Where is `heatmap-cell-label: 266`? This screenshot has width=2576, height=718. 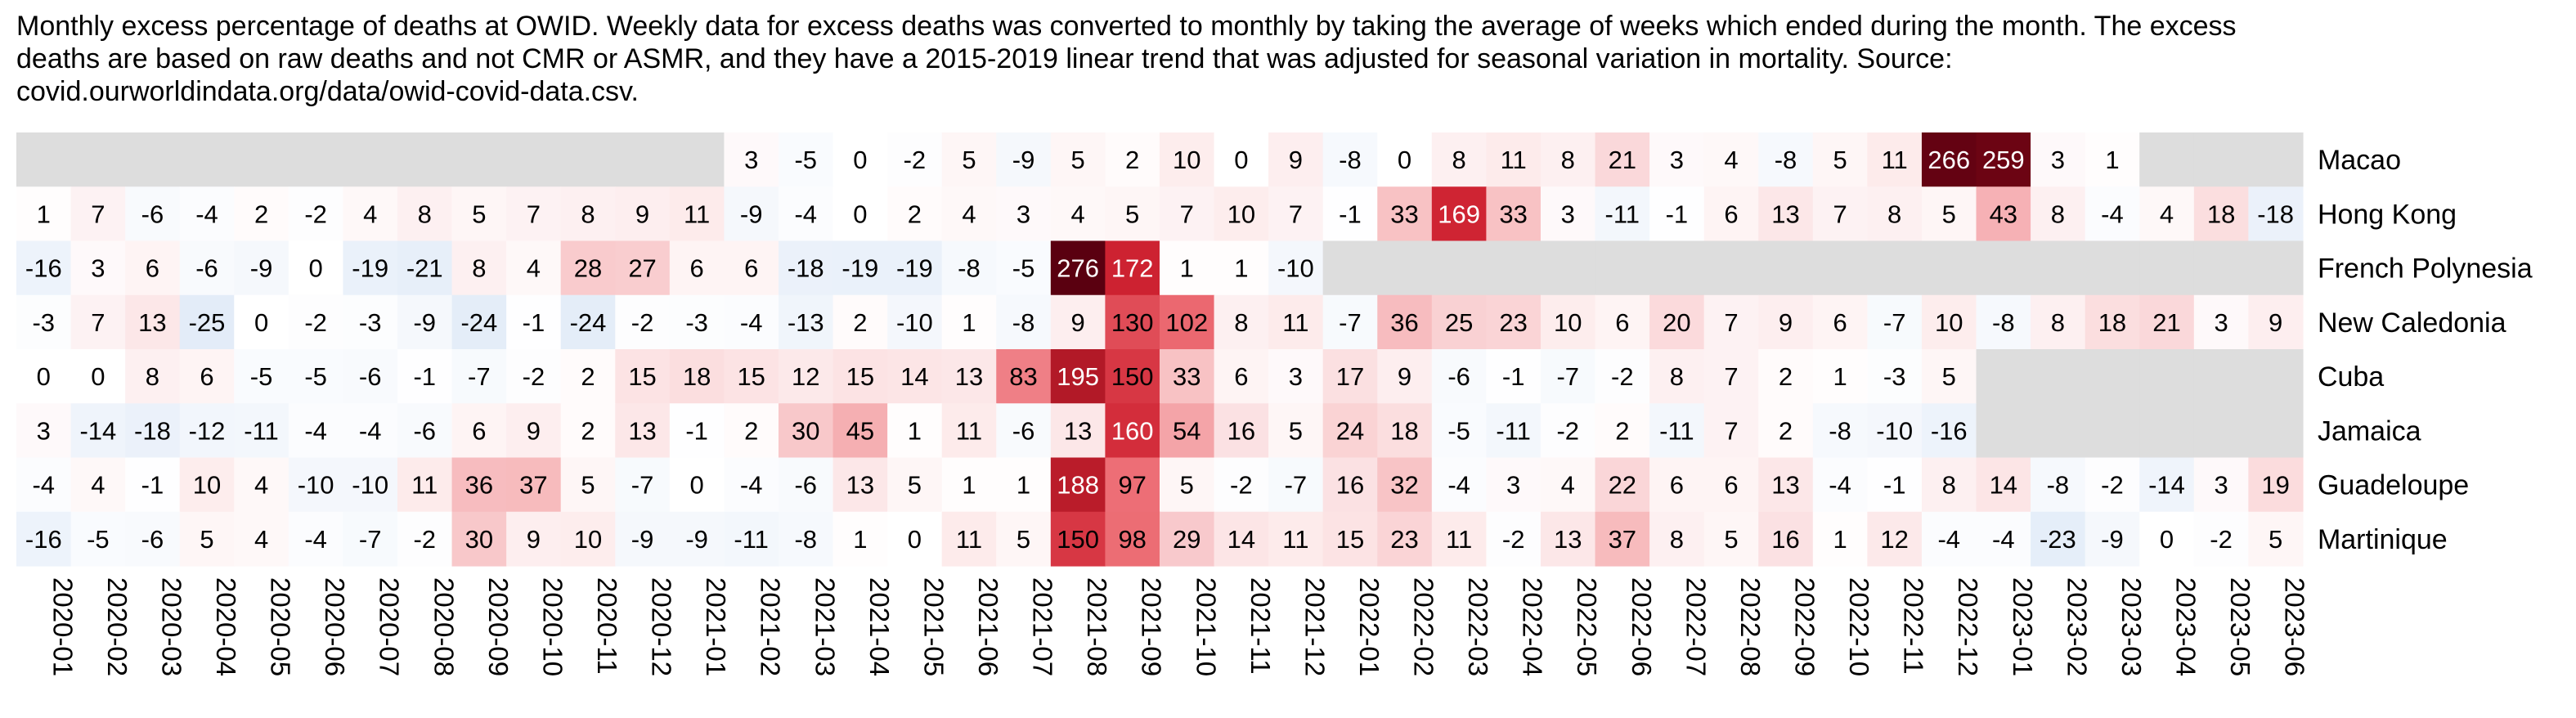 heatmap-cell-label: 266 is located at coordinates (1949, 160).